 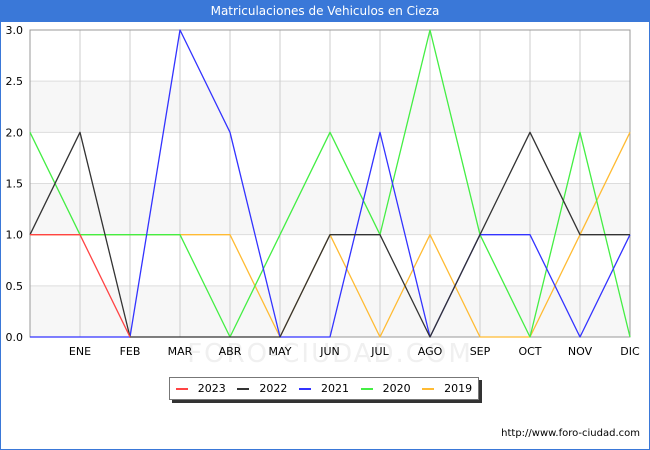 I want to click on x-tick-label: JUN, so click(x=329, y=351).